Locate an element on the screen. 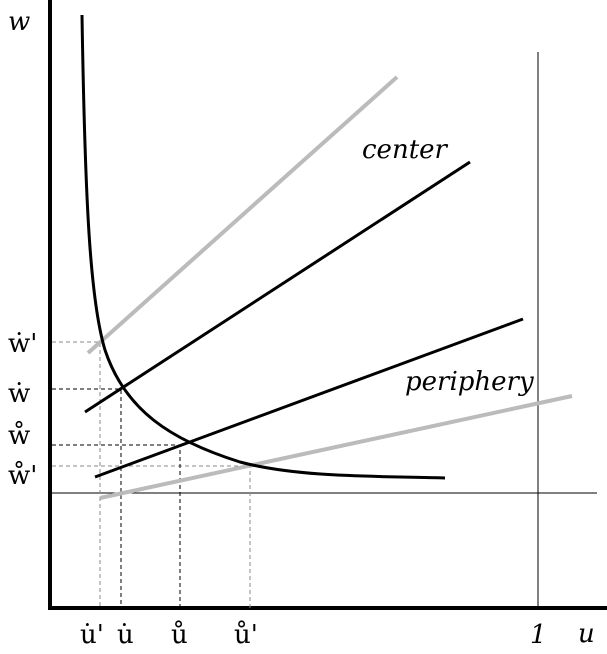 This screenshot has height=654, width=607. y-tick-label: ẘ is located at coordinates (19, 436).